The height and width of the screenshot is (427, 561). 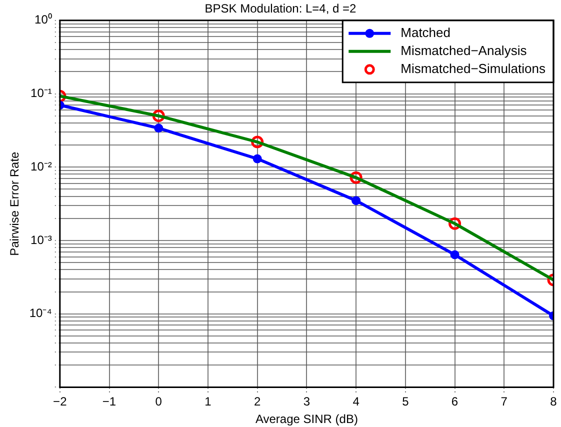 I want to click on x-tick-label: 0, so click(x=158, y=401).